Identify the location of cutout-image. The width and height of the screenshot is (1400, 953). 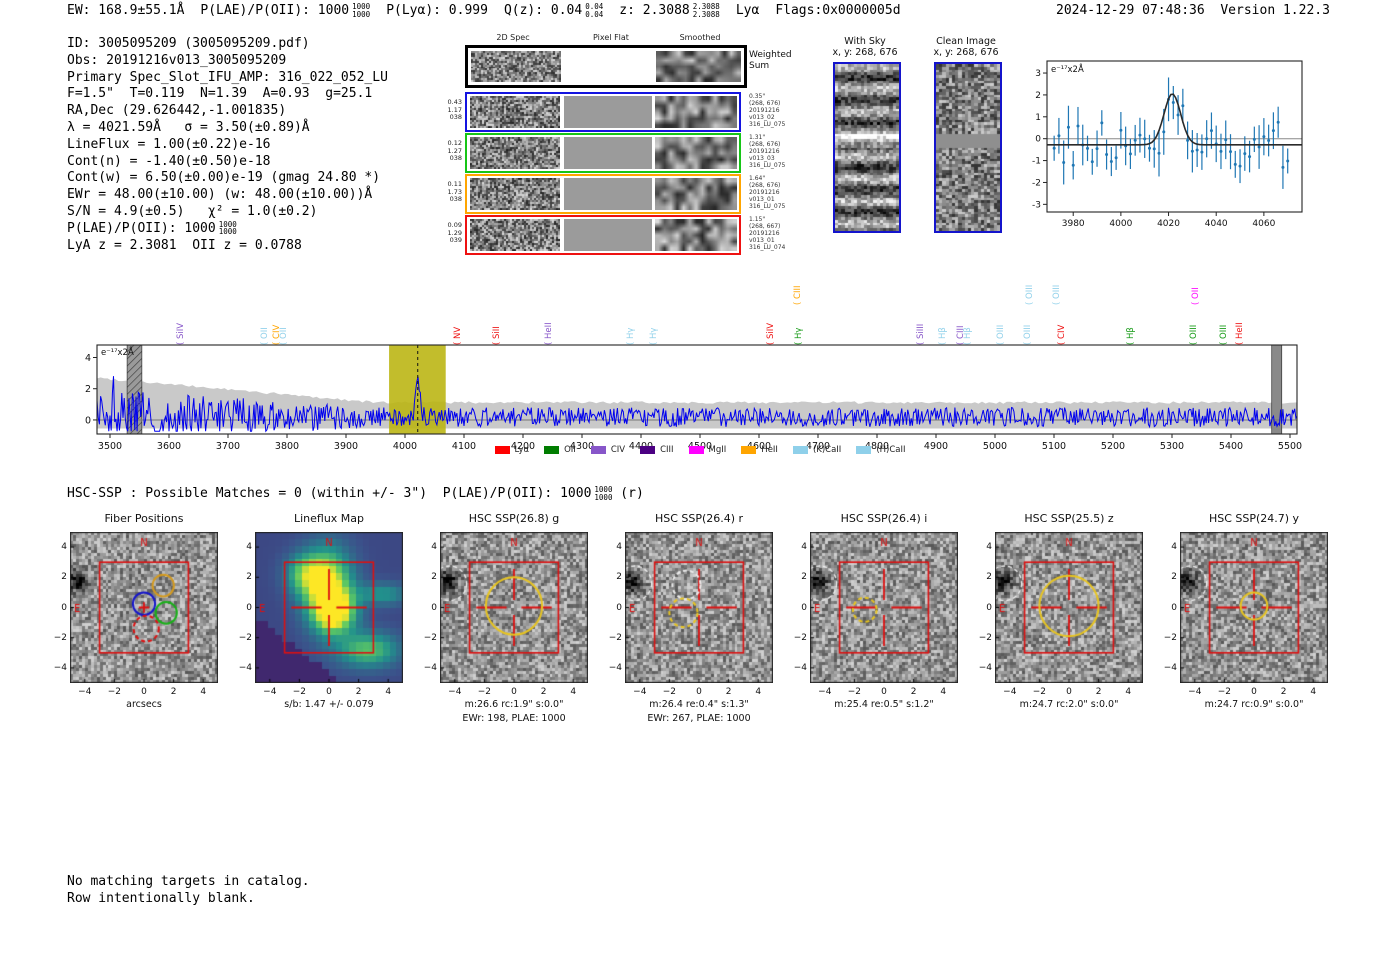
(1069, 607).